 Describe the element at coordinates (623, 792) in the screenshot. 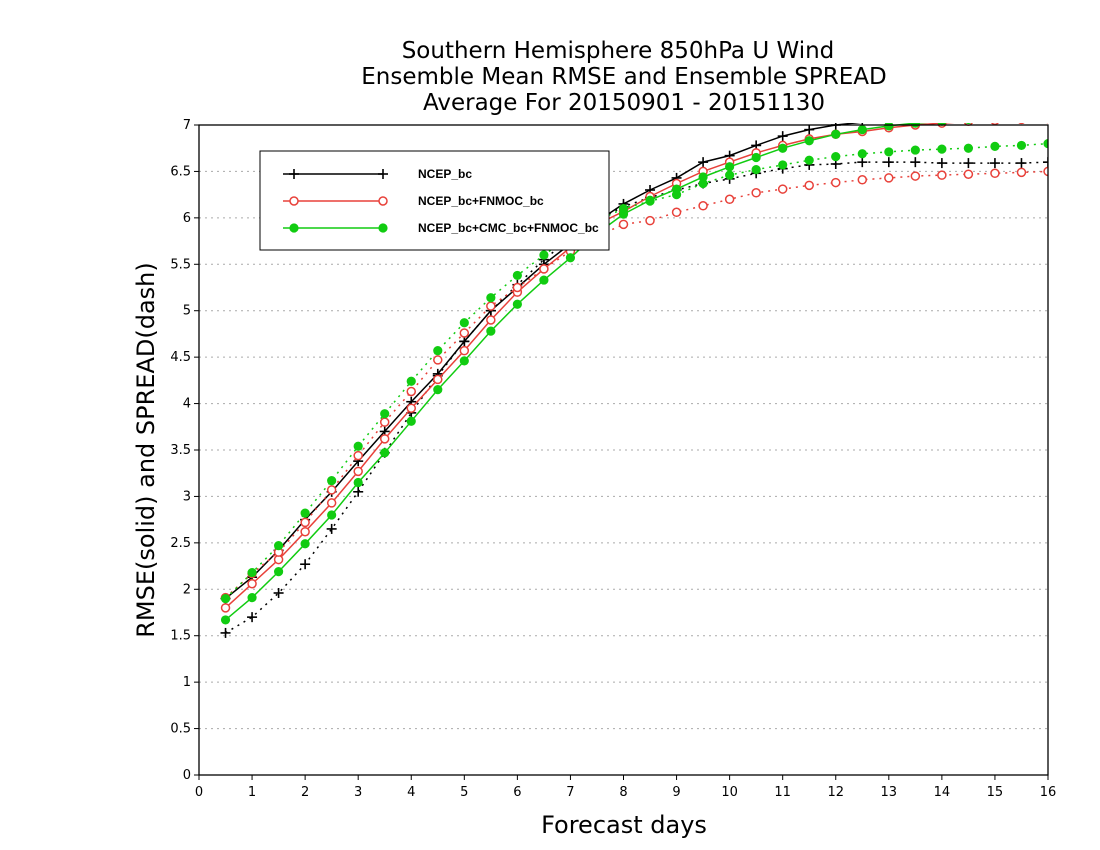

I see `x-tick-label: 8` at that location.